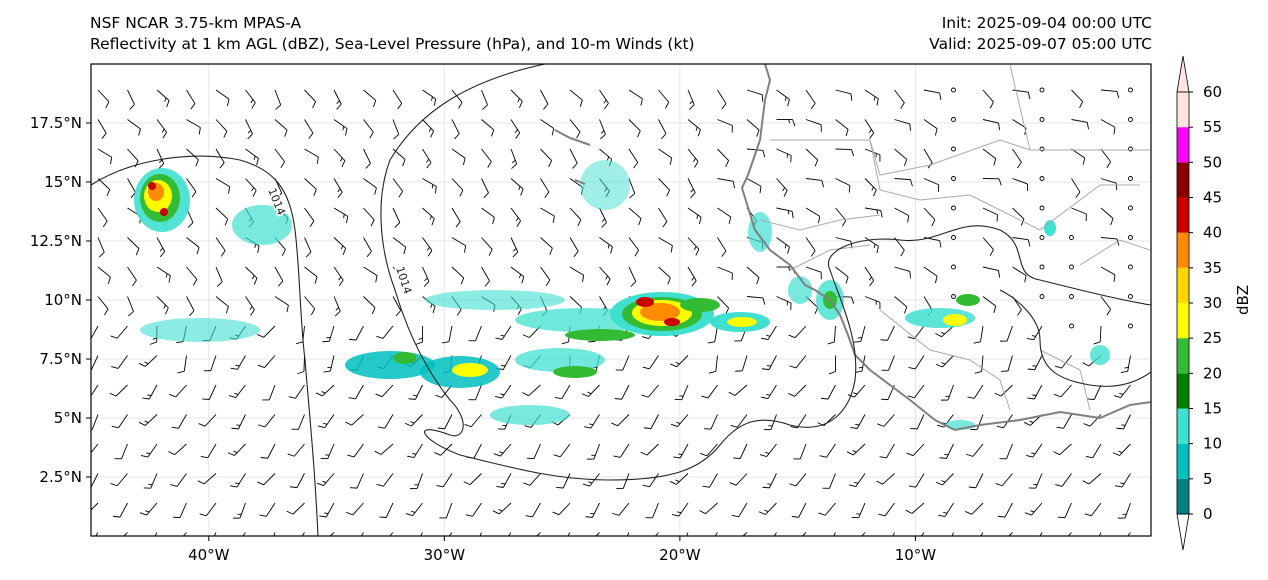 Image resolution: width=1268 pixels, height=580 pixels. I want to click on lat-tick-label: 10°N, so click(63, 300).